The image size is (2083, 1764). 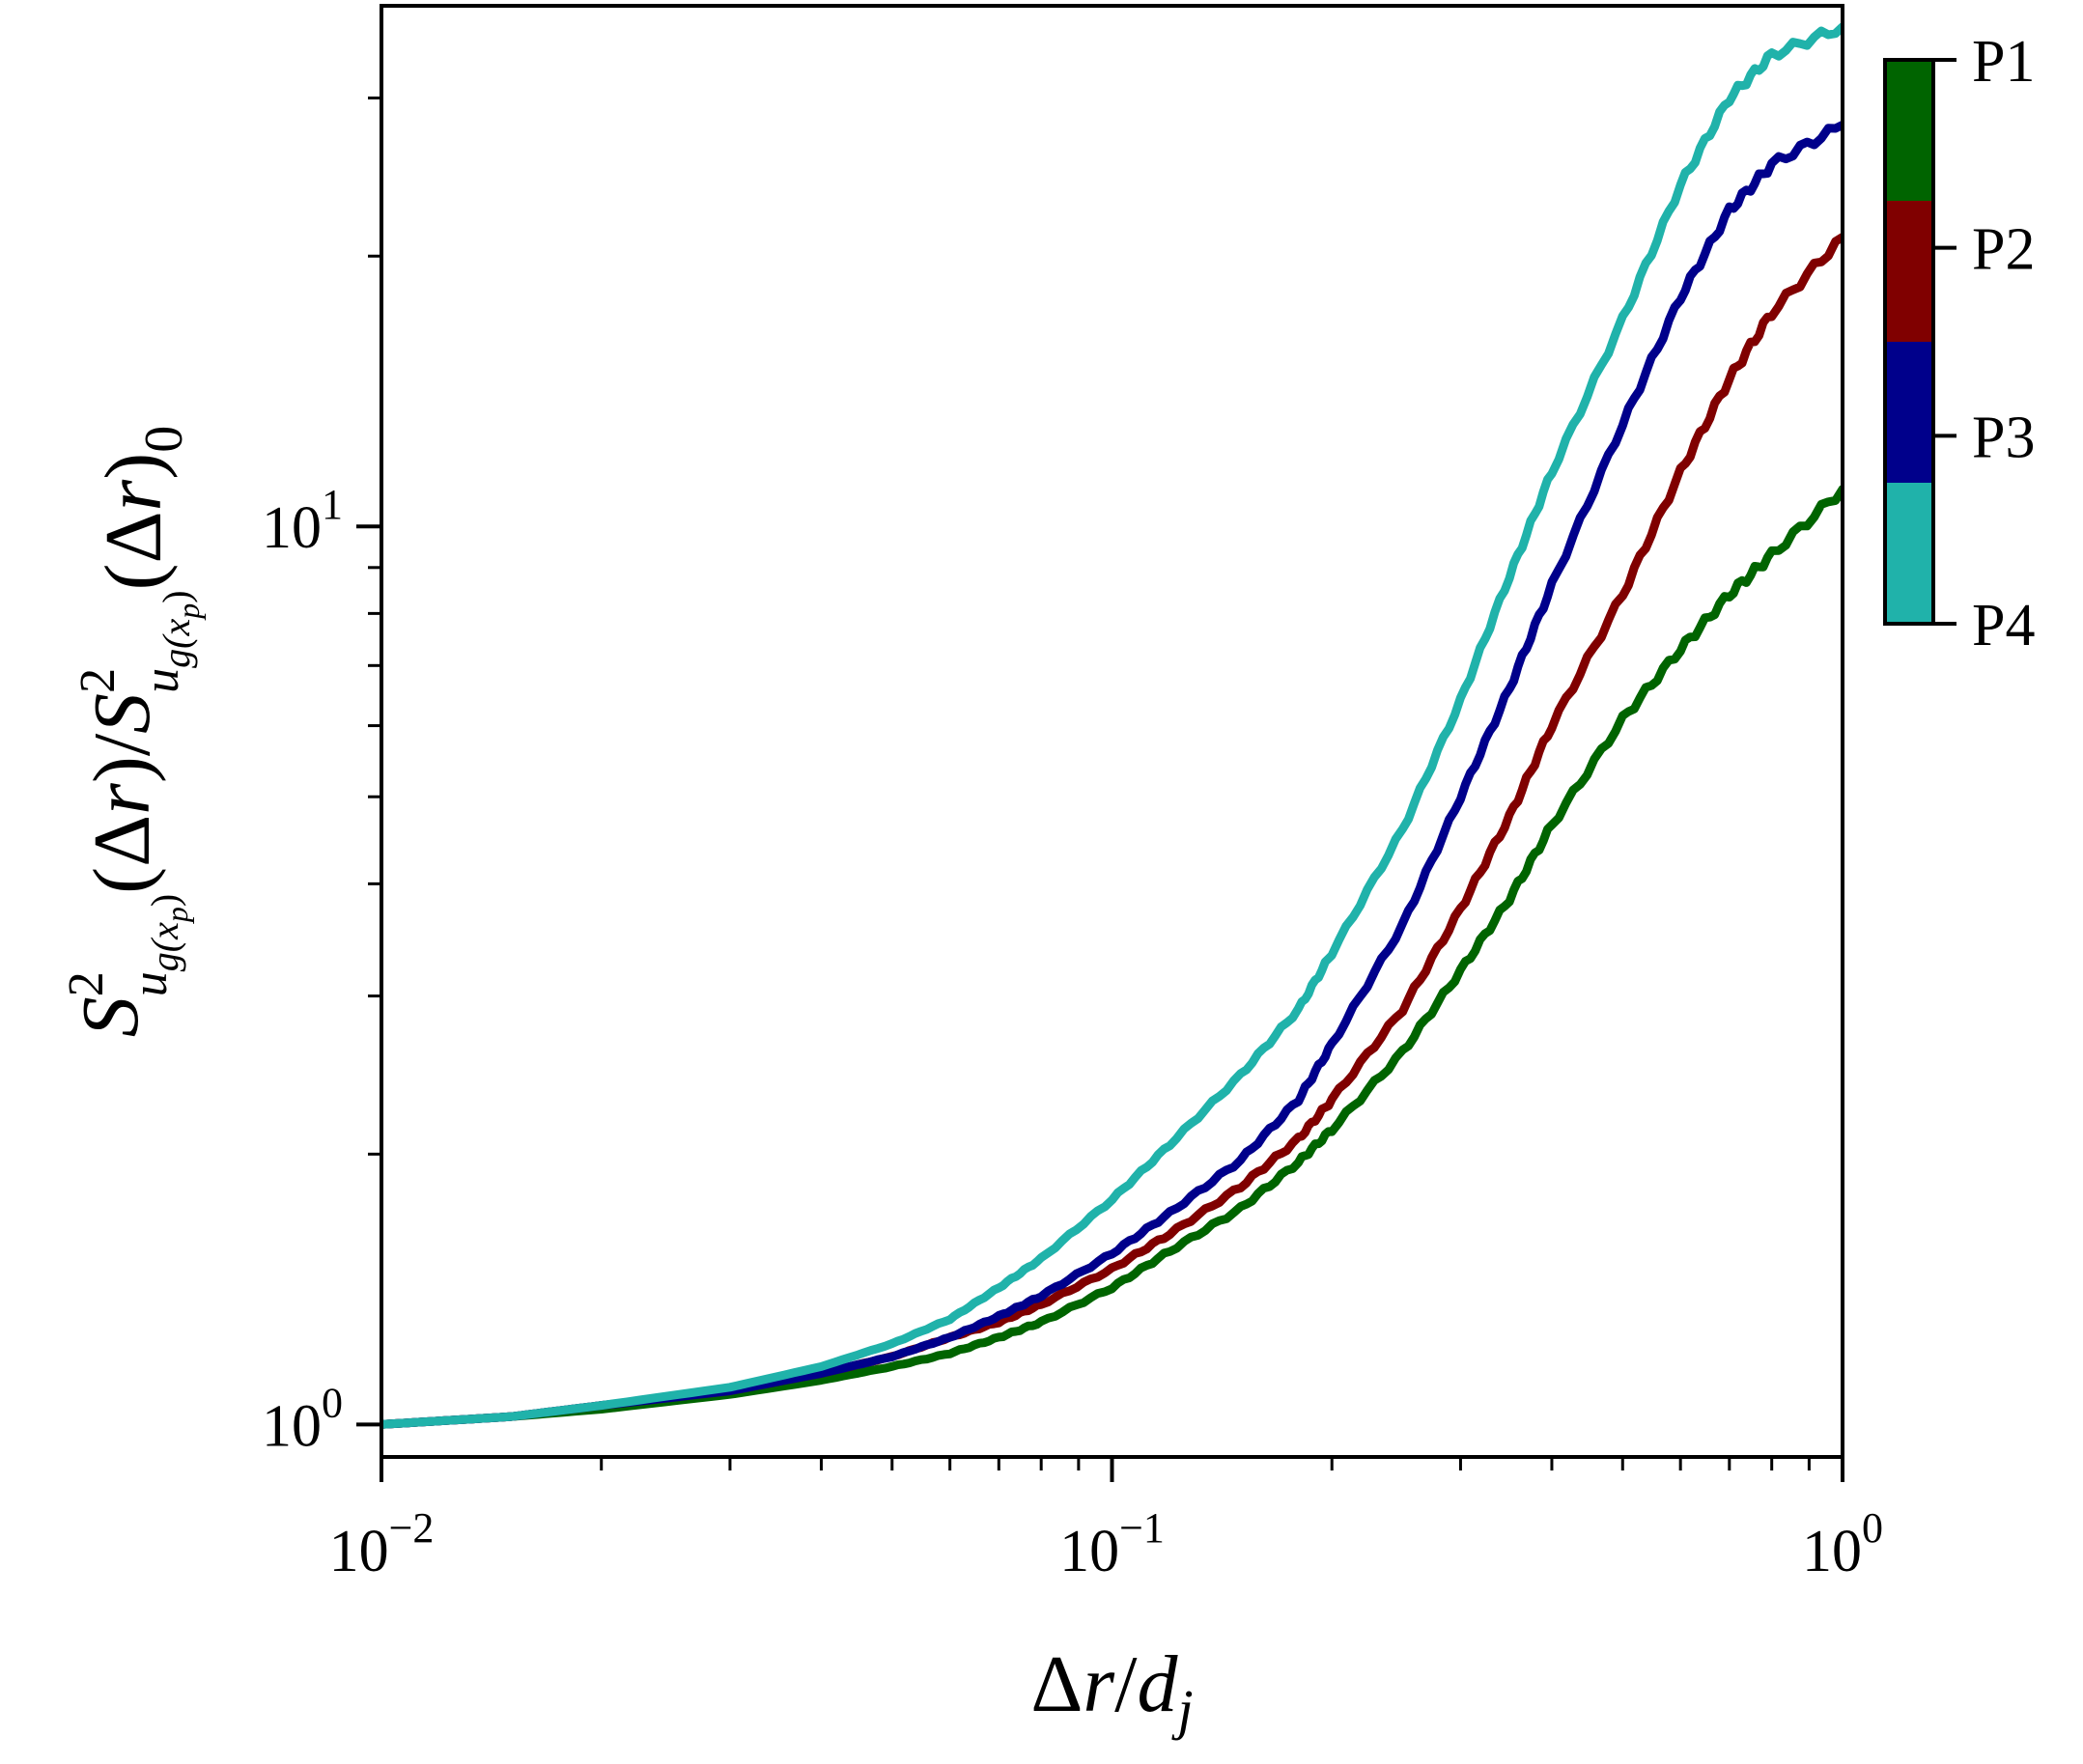 What do you see at coordinates (1909, 413) in the screenshot?
I see `colorbar-segment-p3` at bounding box center [1909, 413].